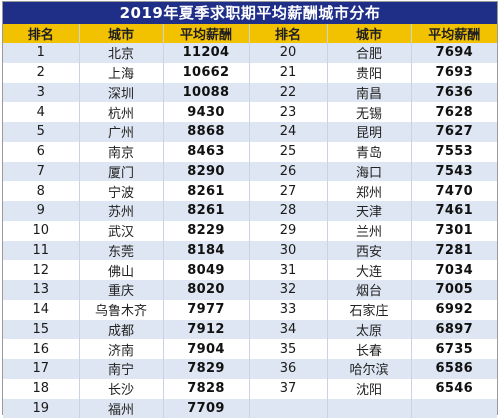 This screenshot has width=500, height=418. What do you see at coordinates (121, 211) in the screenshot?
I see `left-city-cell: 苏州` at bounding box center [121, 211].